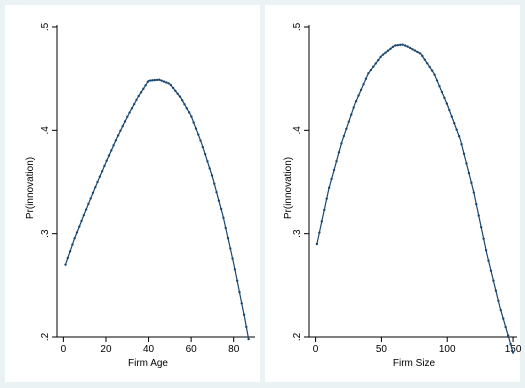  What do you see at coordinates (297, 130) in the screenshot?
I see `y-tick-label: .4` at bounding box center [297, 130].